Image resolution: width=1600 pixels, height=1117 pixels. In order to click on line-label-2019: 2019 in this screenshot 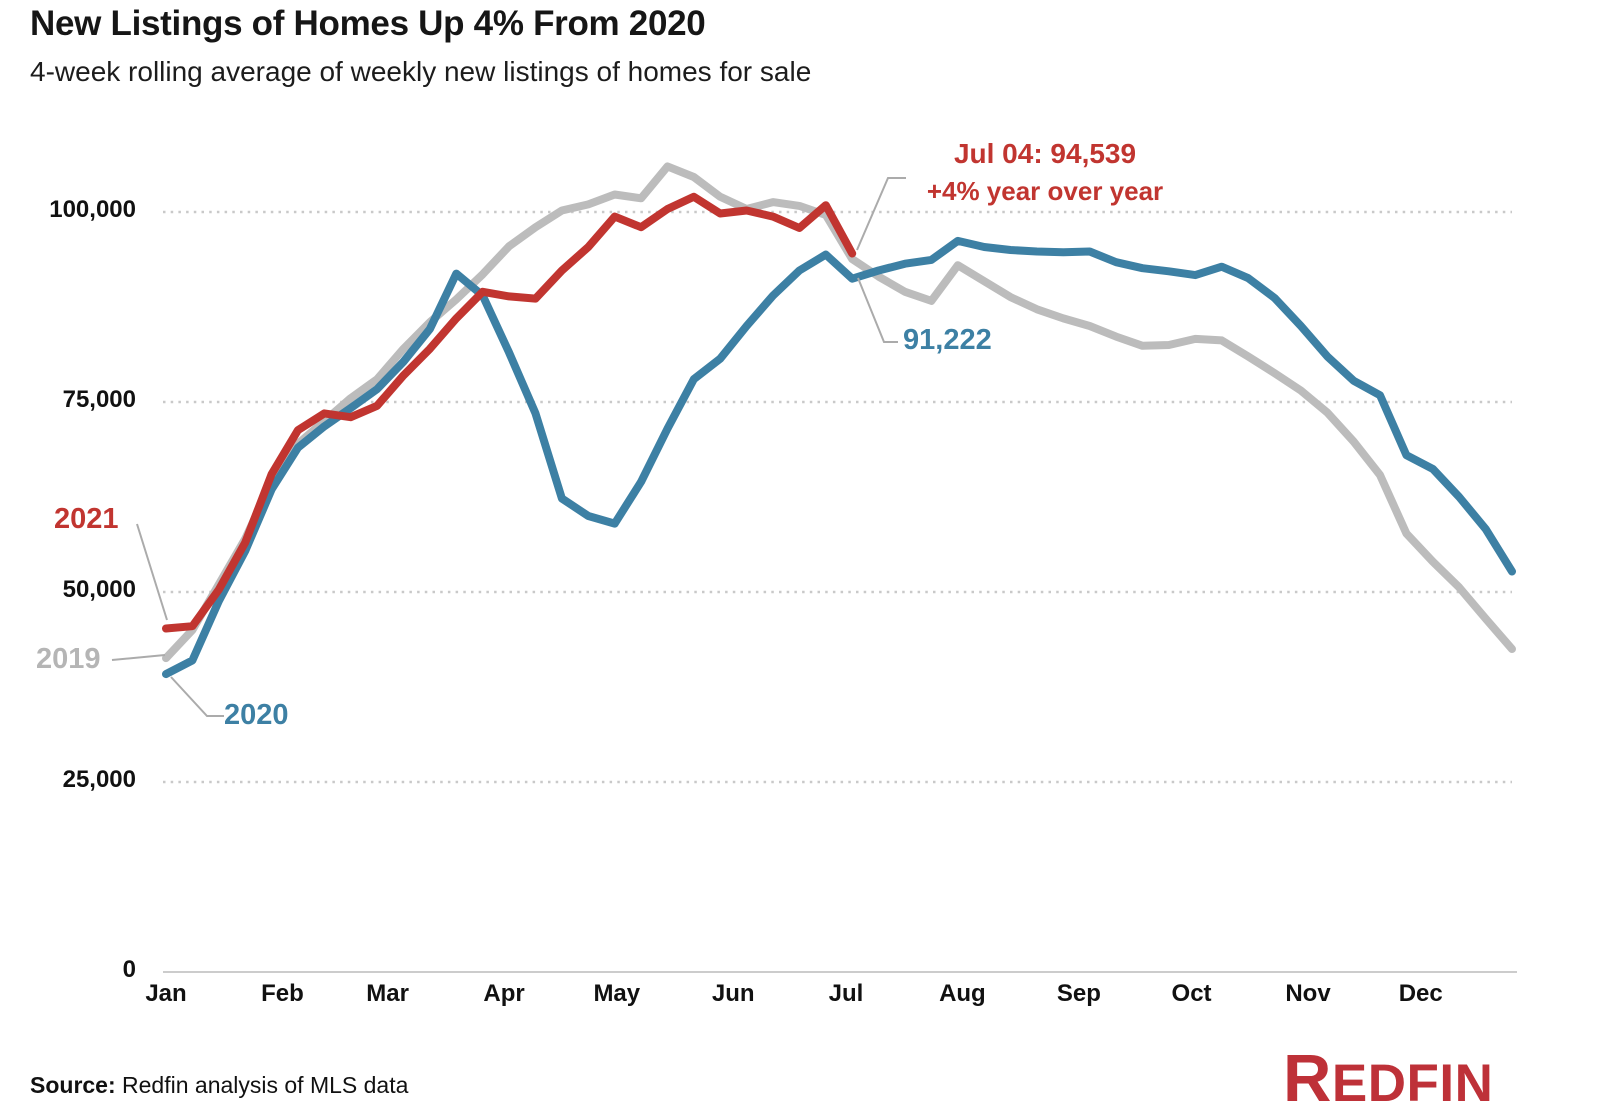, I will do `click(68, 659)`.